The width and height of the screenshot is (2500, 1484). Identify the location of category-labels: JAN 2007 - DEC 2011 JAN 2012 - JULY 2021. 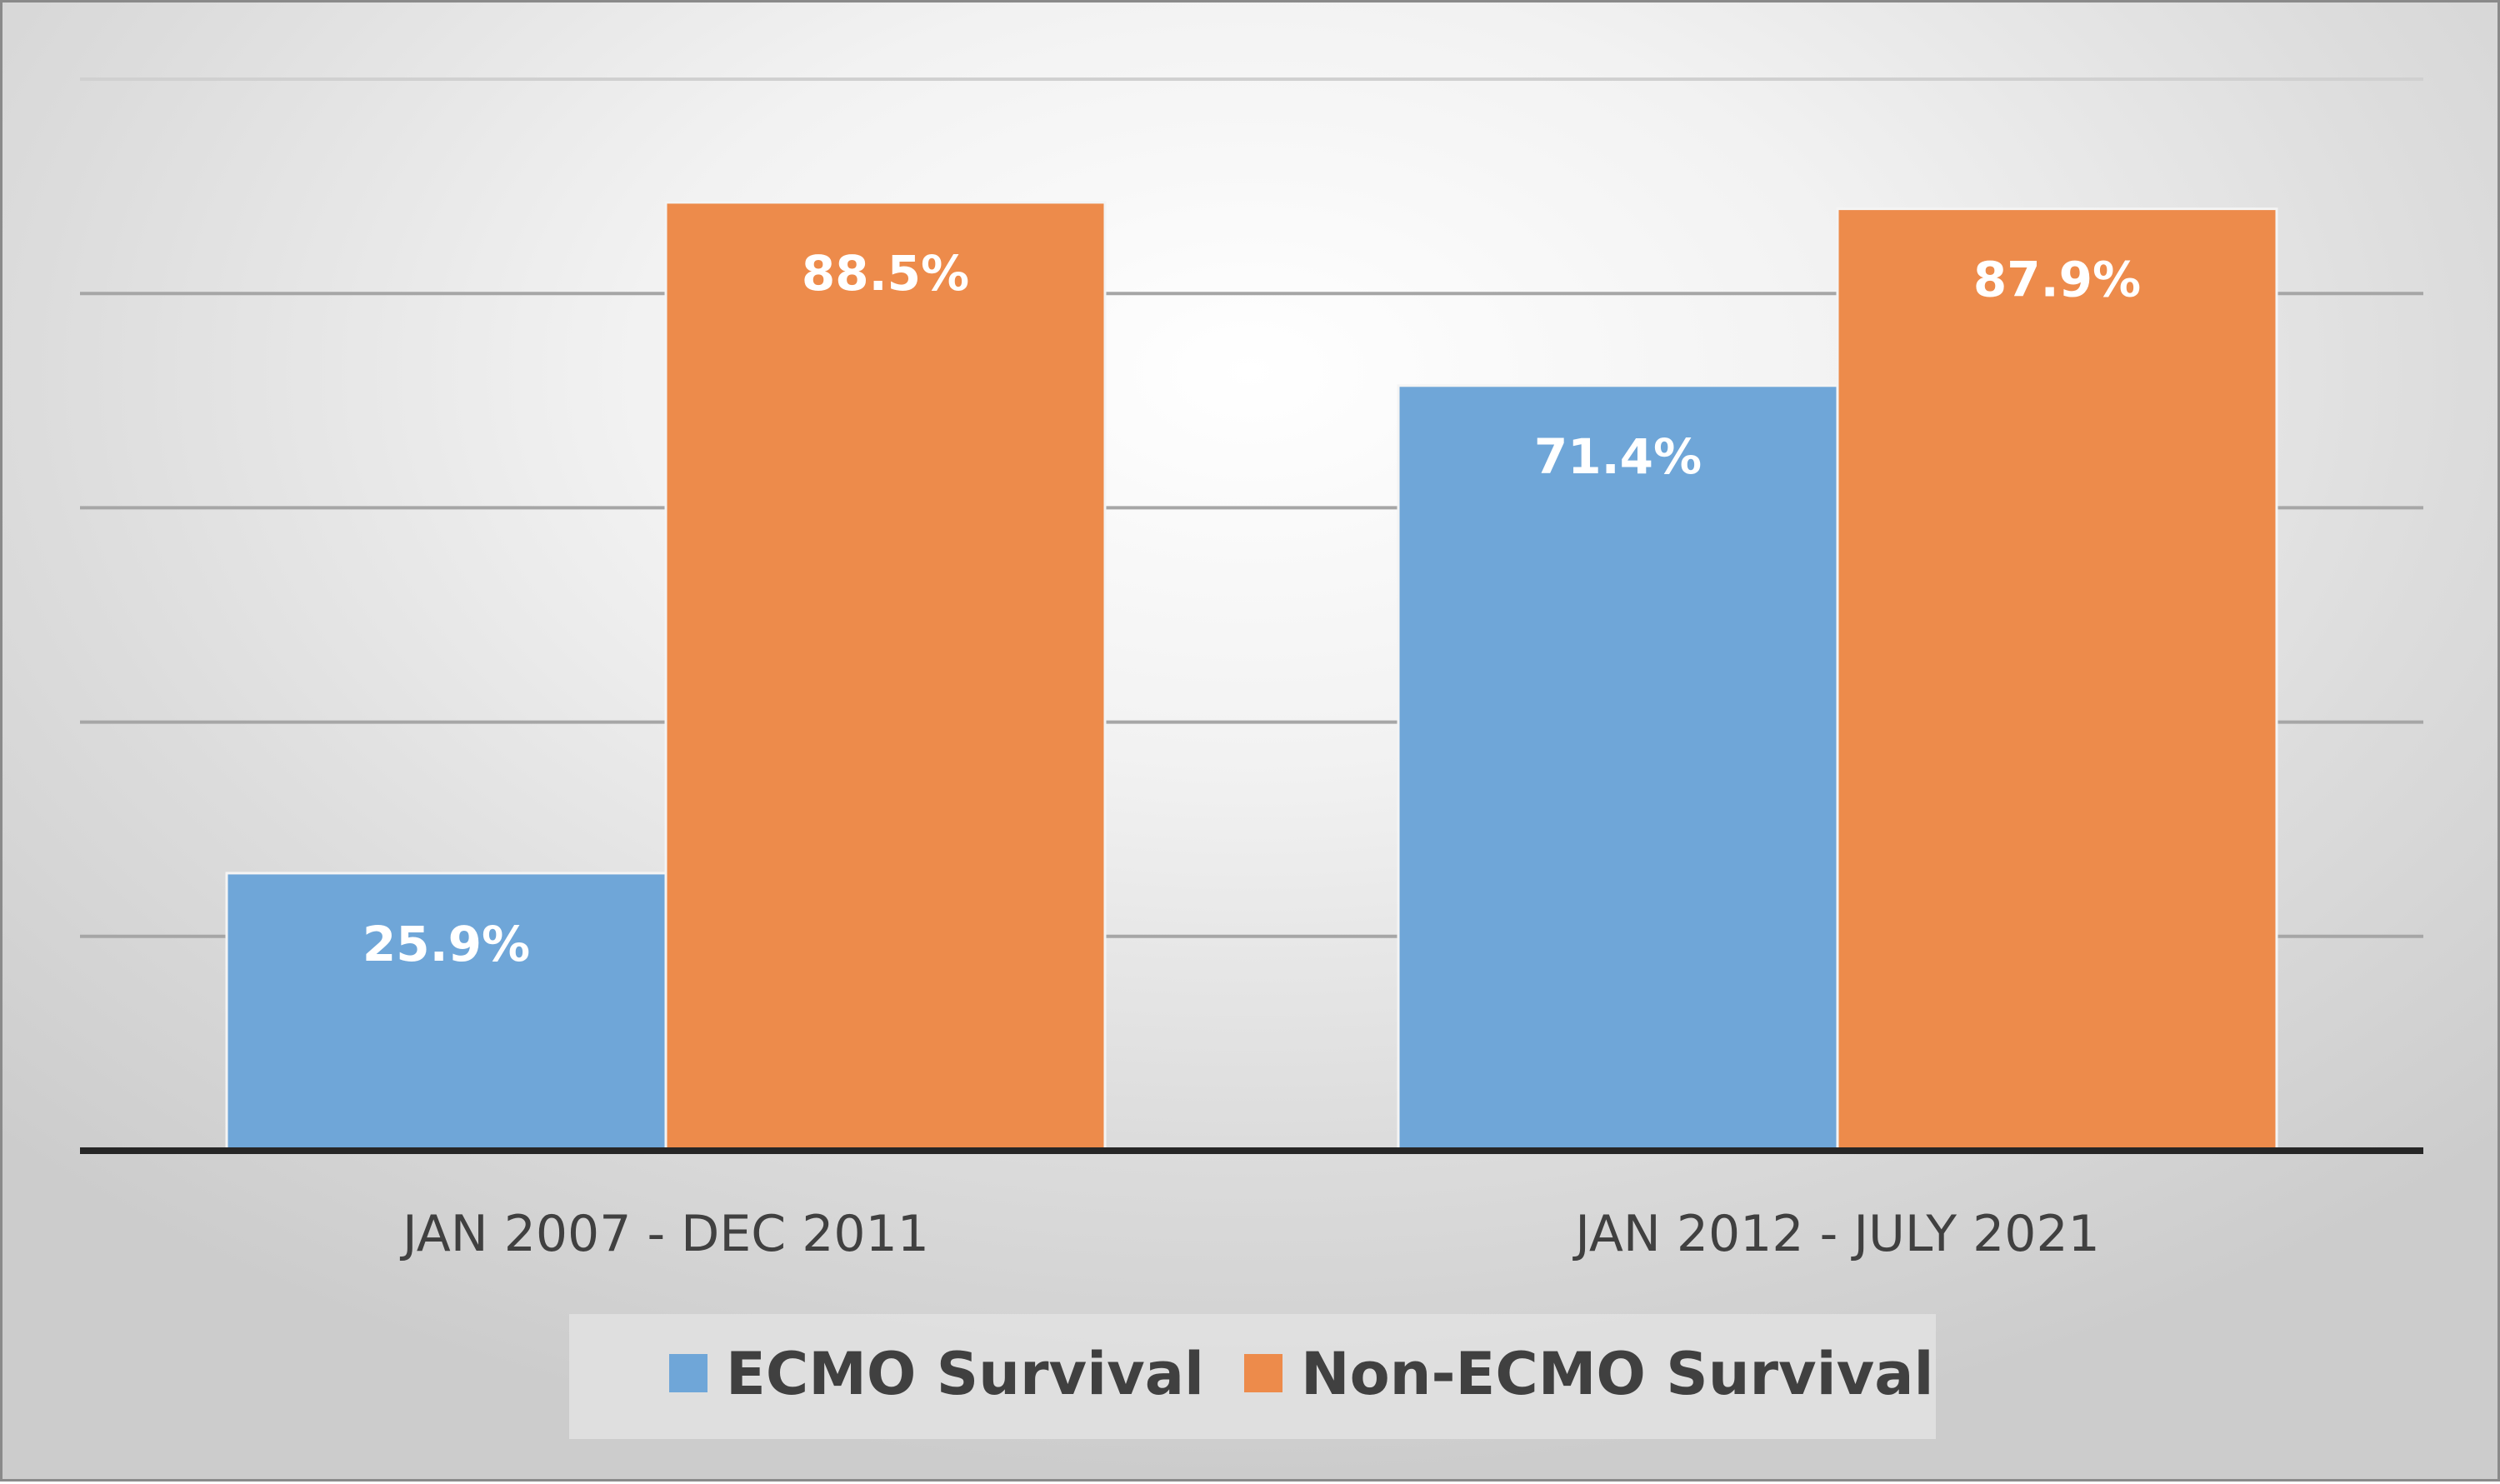
(1249, 1234).